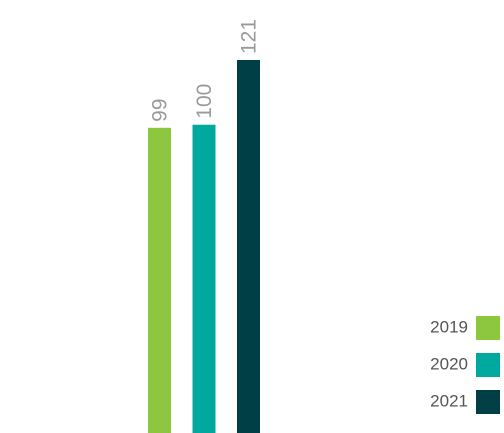 The image size is (504, 433). What do you see at coordinates (449, 326) in the screenshot?
I see `legend-label: 2019` at bounding box center [449, 326].